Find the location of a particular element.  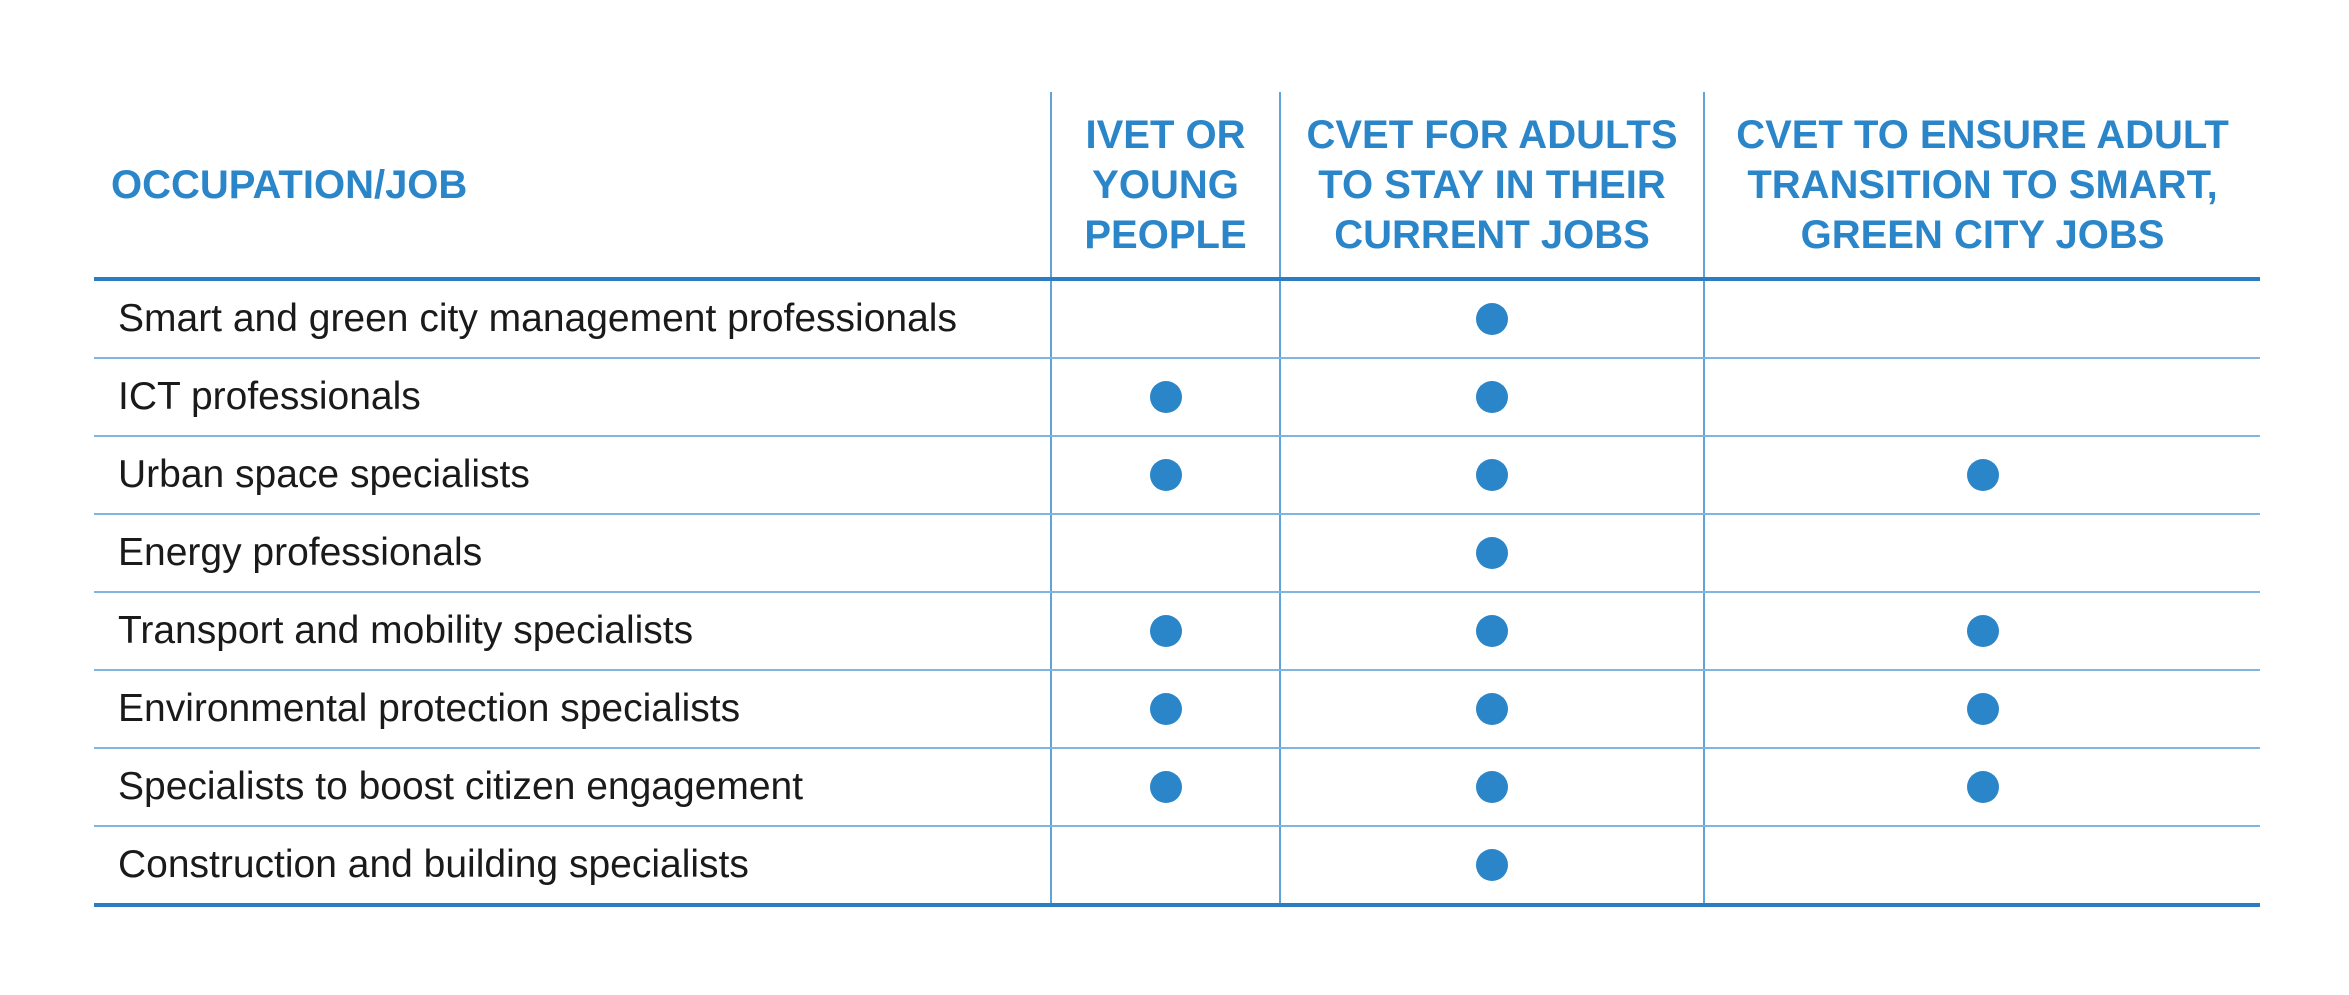

occupation-cell: Urban space specialists is located at coordinates (572, 475).